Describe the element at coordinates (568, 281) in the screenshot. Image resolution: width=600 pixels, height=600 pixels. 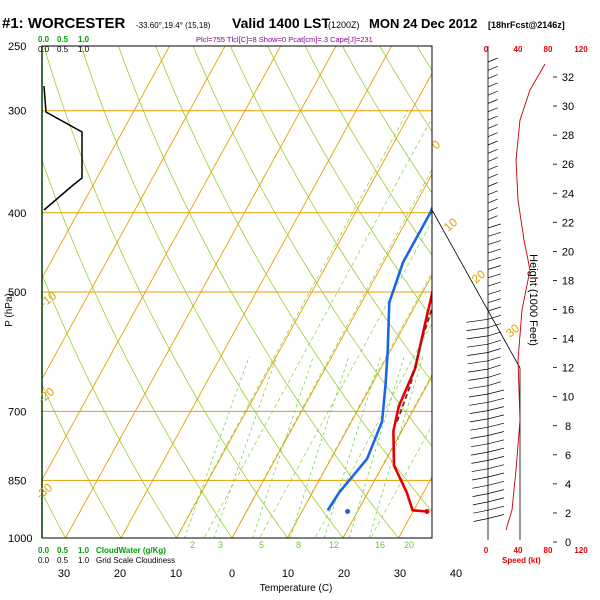
I see `height-tick-label: 18` at that location.